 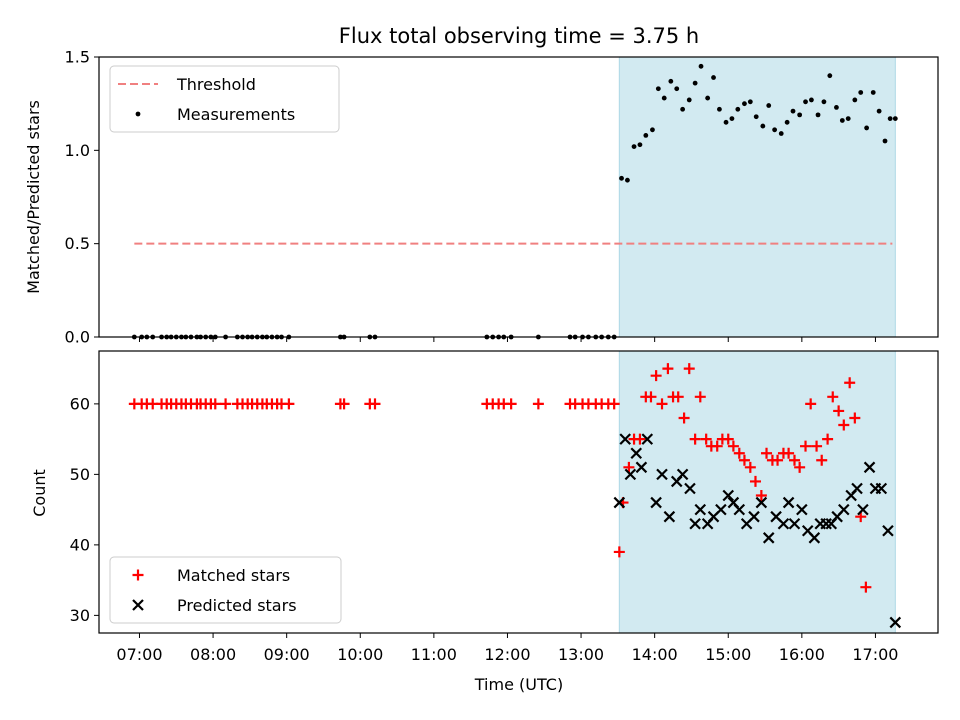 What do you see at coordinates (728, 654) in the screenshot?
I see `x-tick-label: 15:00` at bounding box center [728, 654].